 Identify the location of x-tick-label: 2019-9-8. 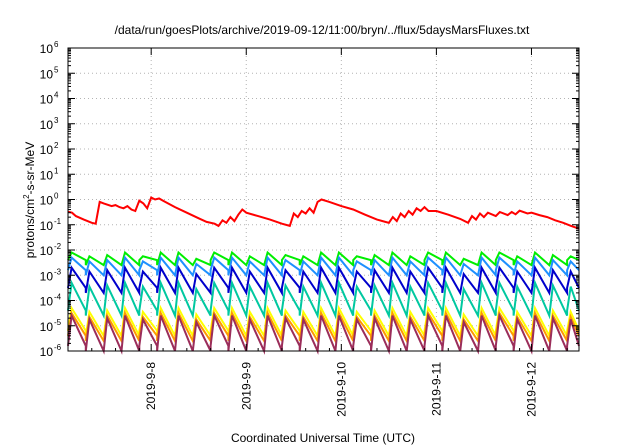
(151, 386).